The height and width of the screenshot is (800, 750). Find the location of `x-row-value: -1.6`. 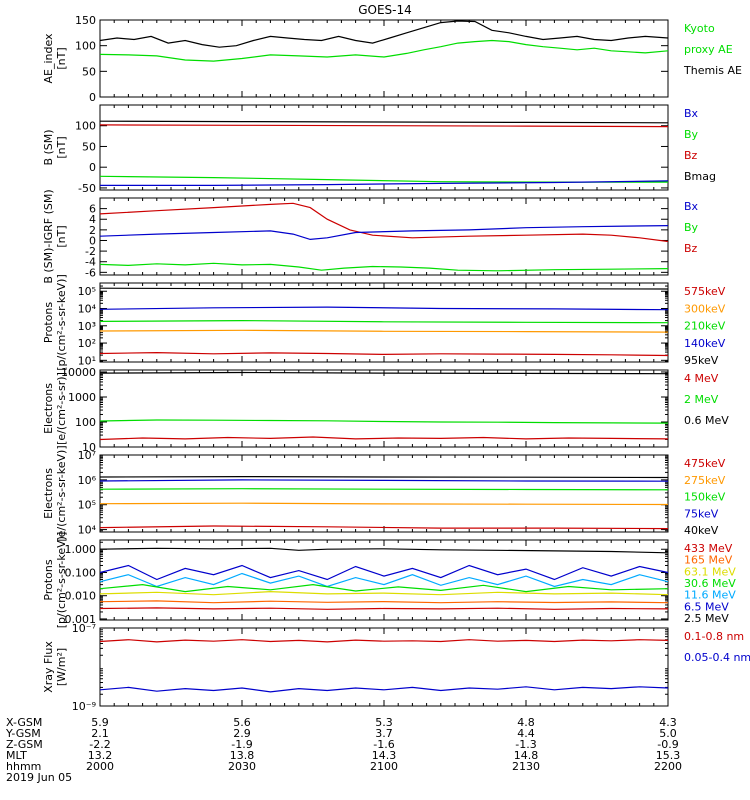

x-row-value: -1.6 is located at coordinates (383, 744).